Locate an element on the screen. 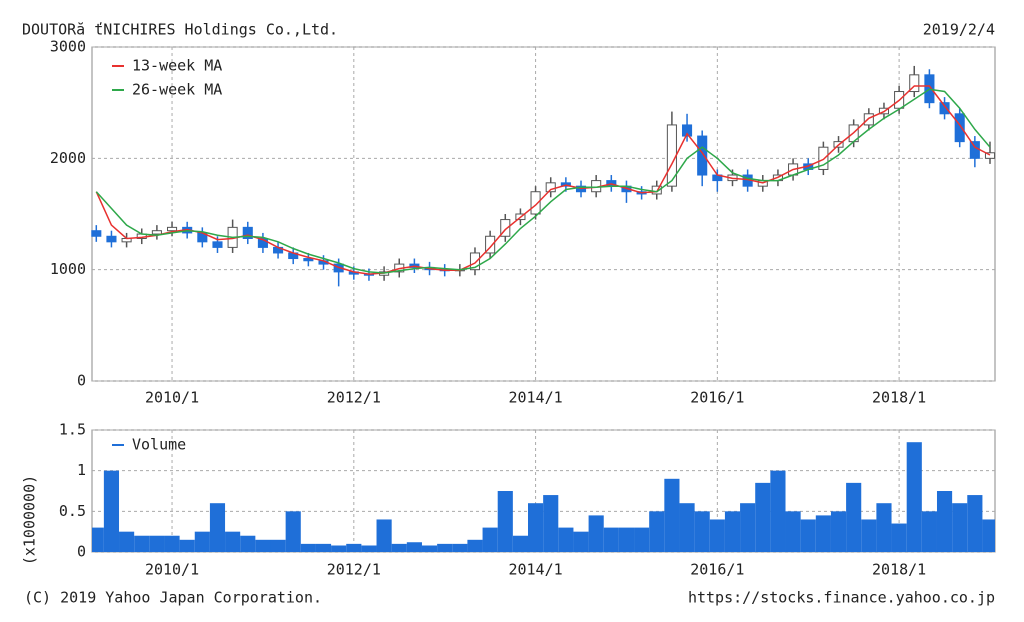 This screenshot has width=1024, height=622. y-axis-label: (x1000000) is located at coordinates (30, 520).